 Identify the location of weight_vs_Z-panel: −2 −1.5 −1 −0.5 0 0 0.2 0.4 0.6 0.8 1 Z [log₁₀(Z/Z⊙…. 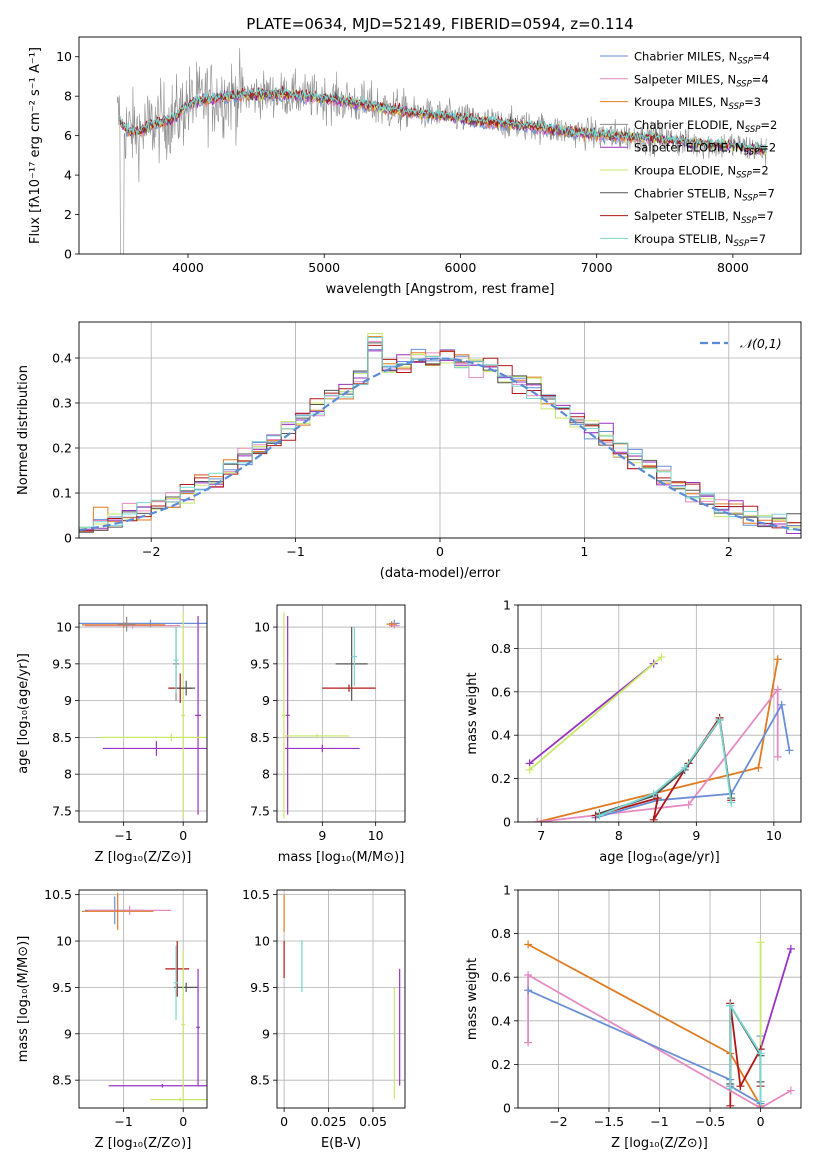
(633, 1017).